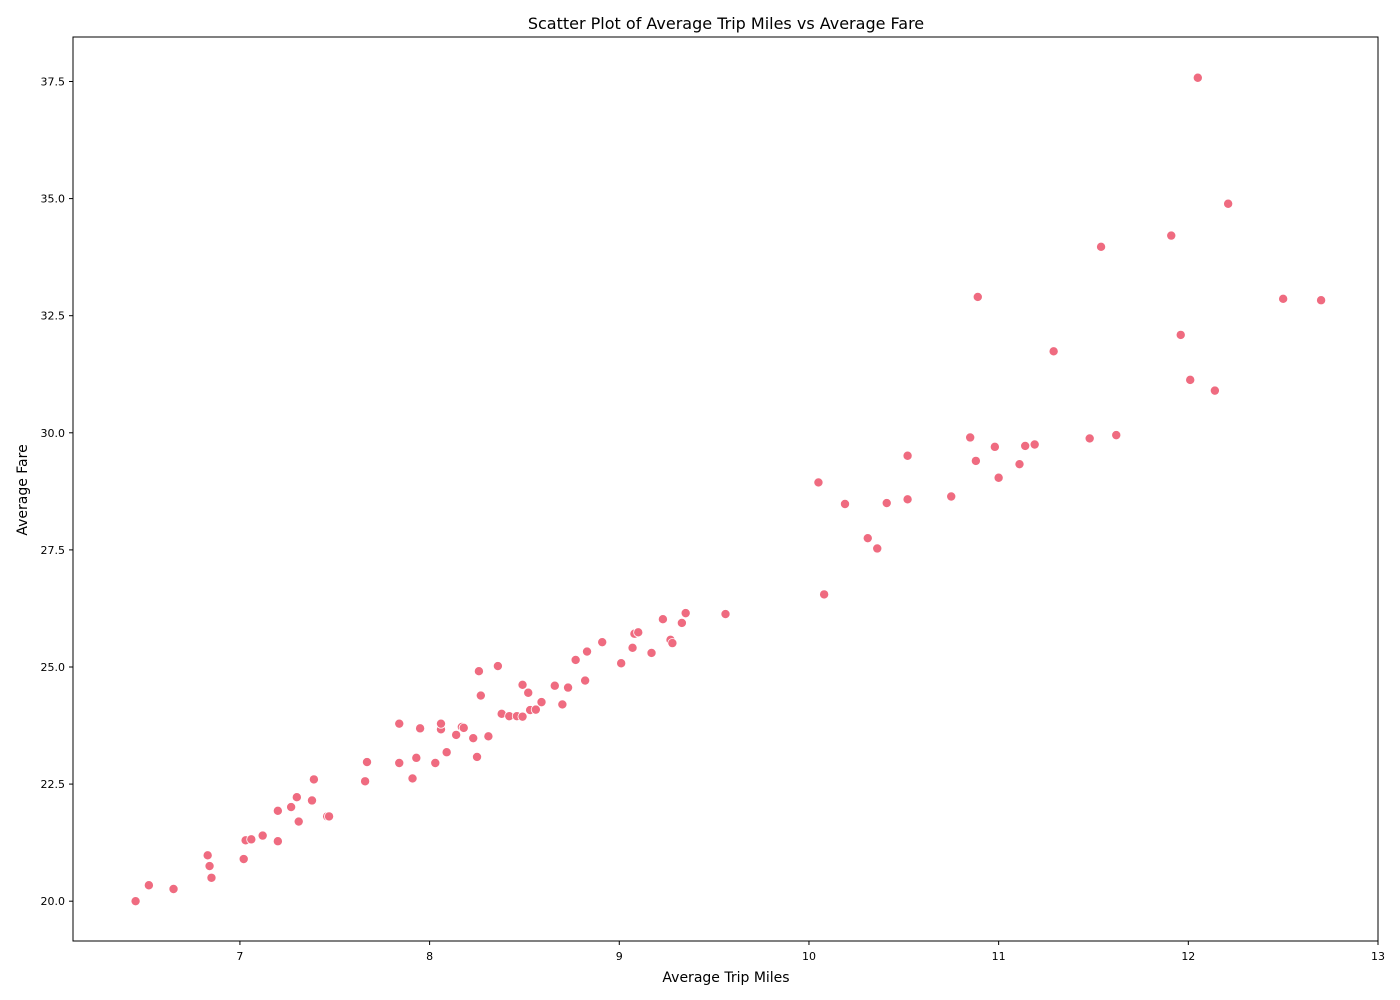  I want to click on y-axis: 20.0 22.5 25.0 27.5 30.0 32.5 35.0 37.5, so click(57, 491).